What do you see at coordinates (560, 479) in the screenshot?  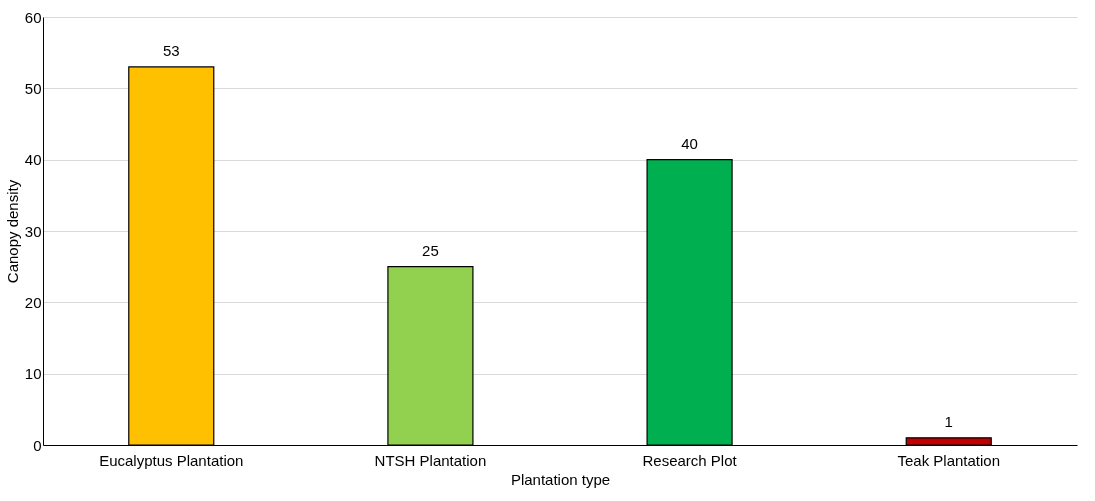 I see `x-axis-title: Plantation type` at bounding box center [560, 479].